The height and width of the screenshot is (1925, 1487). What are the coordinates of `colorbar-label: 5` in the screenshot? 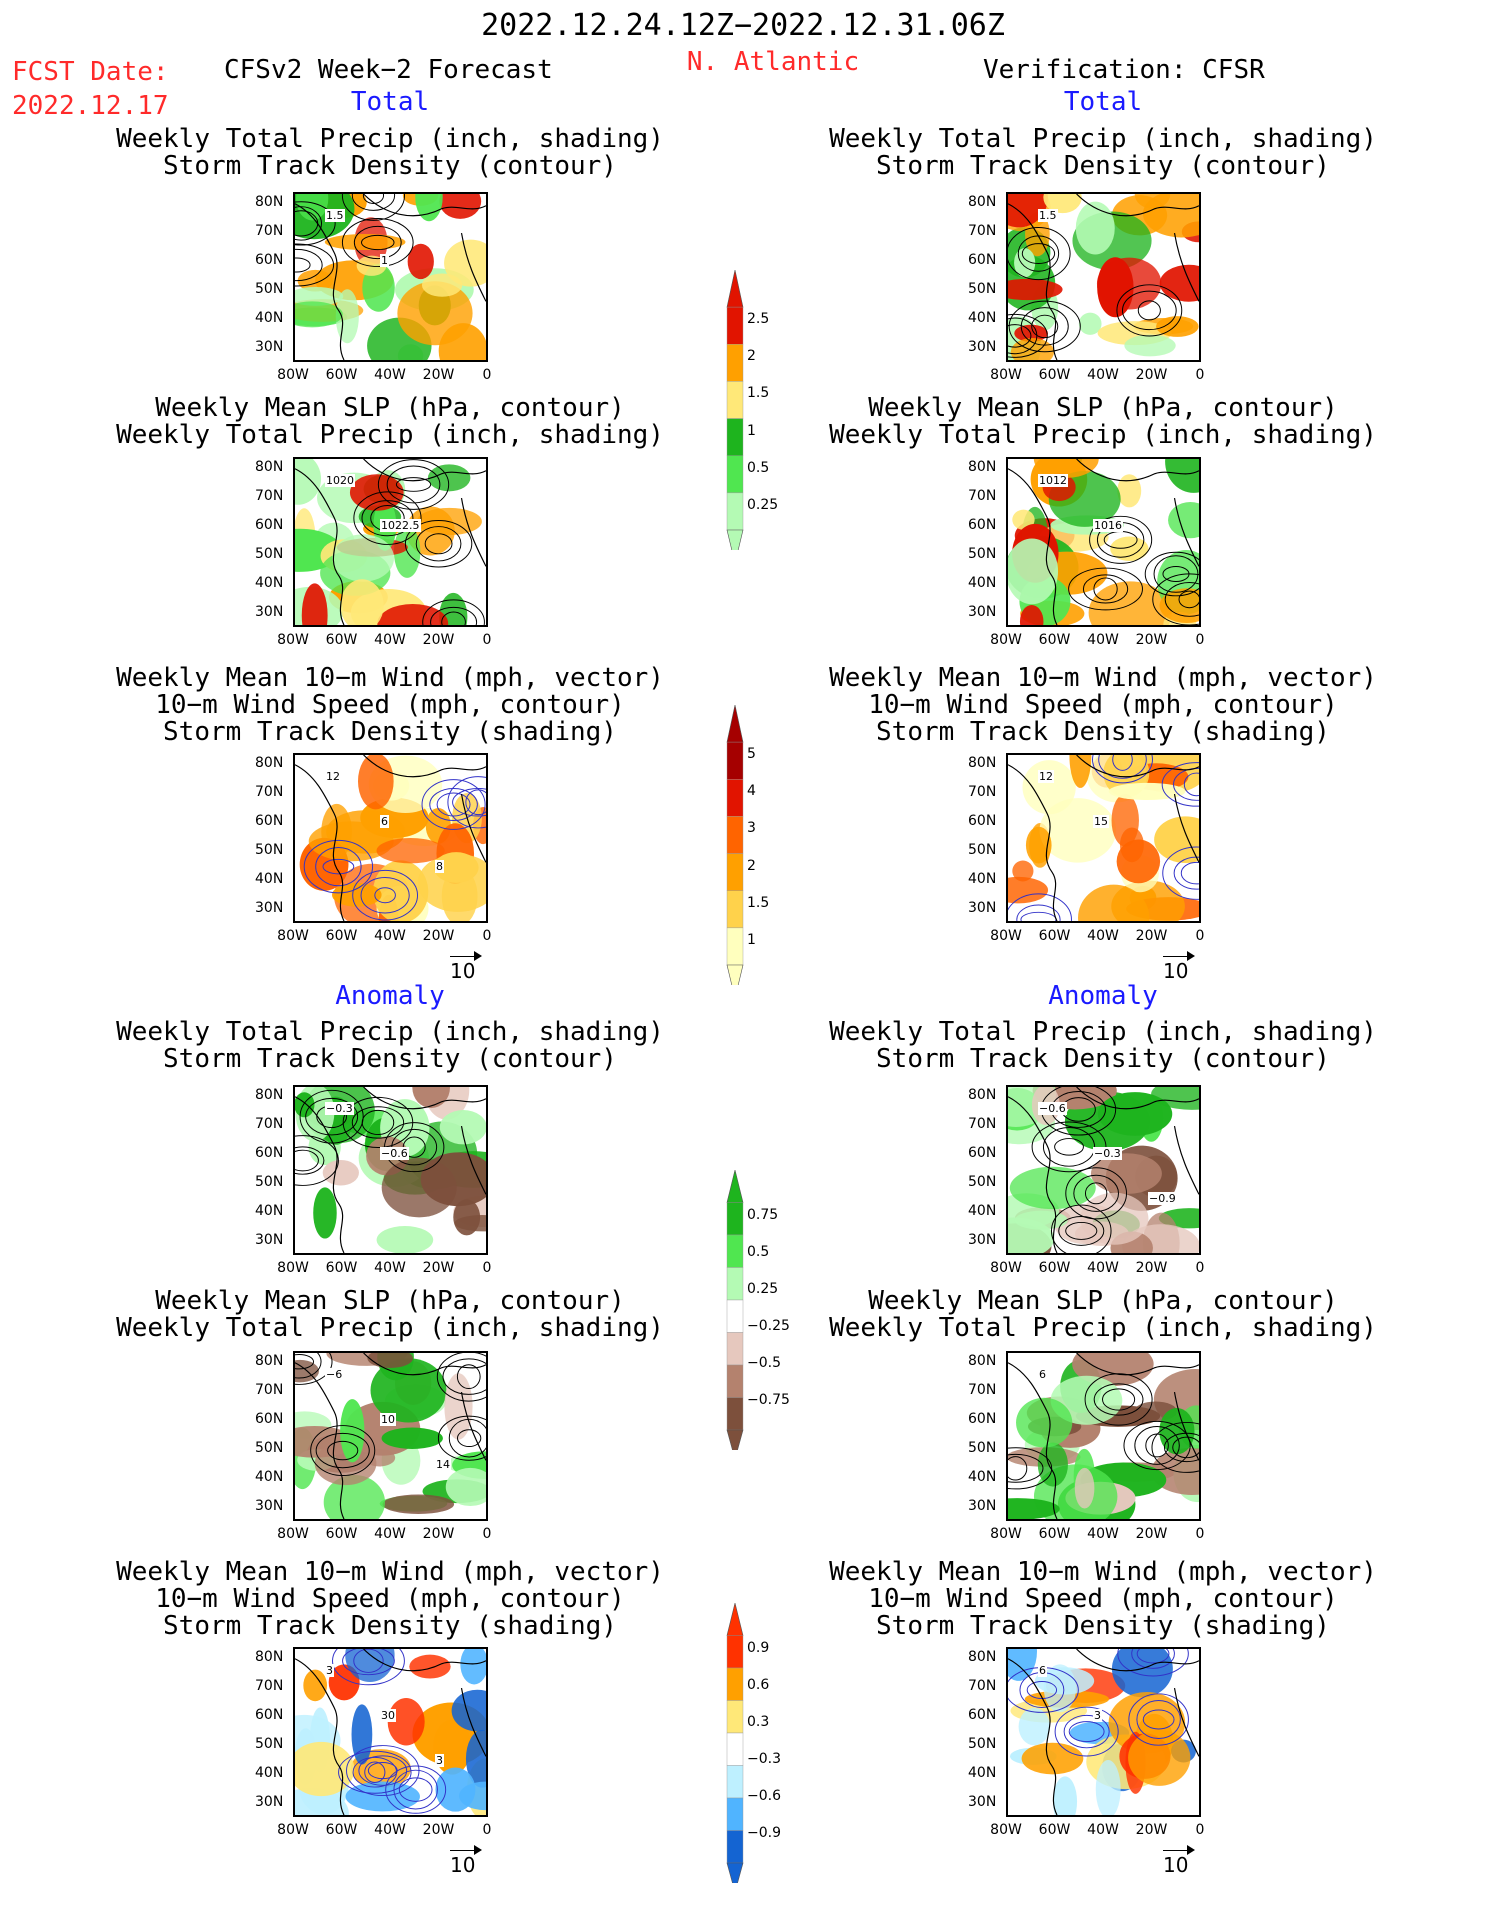 It's located at (751, 754).